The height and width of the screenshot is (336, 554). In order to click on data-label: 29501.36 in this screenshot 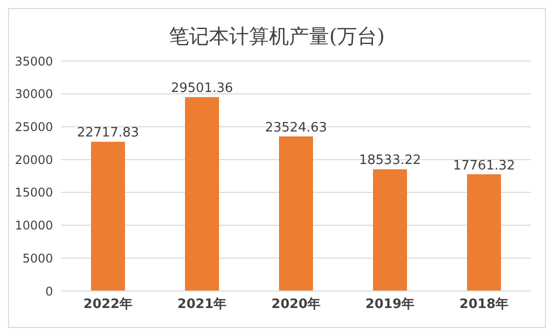, I will do `click(202, 88)`.